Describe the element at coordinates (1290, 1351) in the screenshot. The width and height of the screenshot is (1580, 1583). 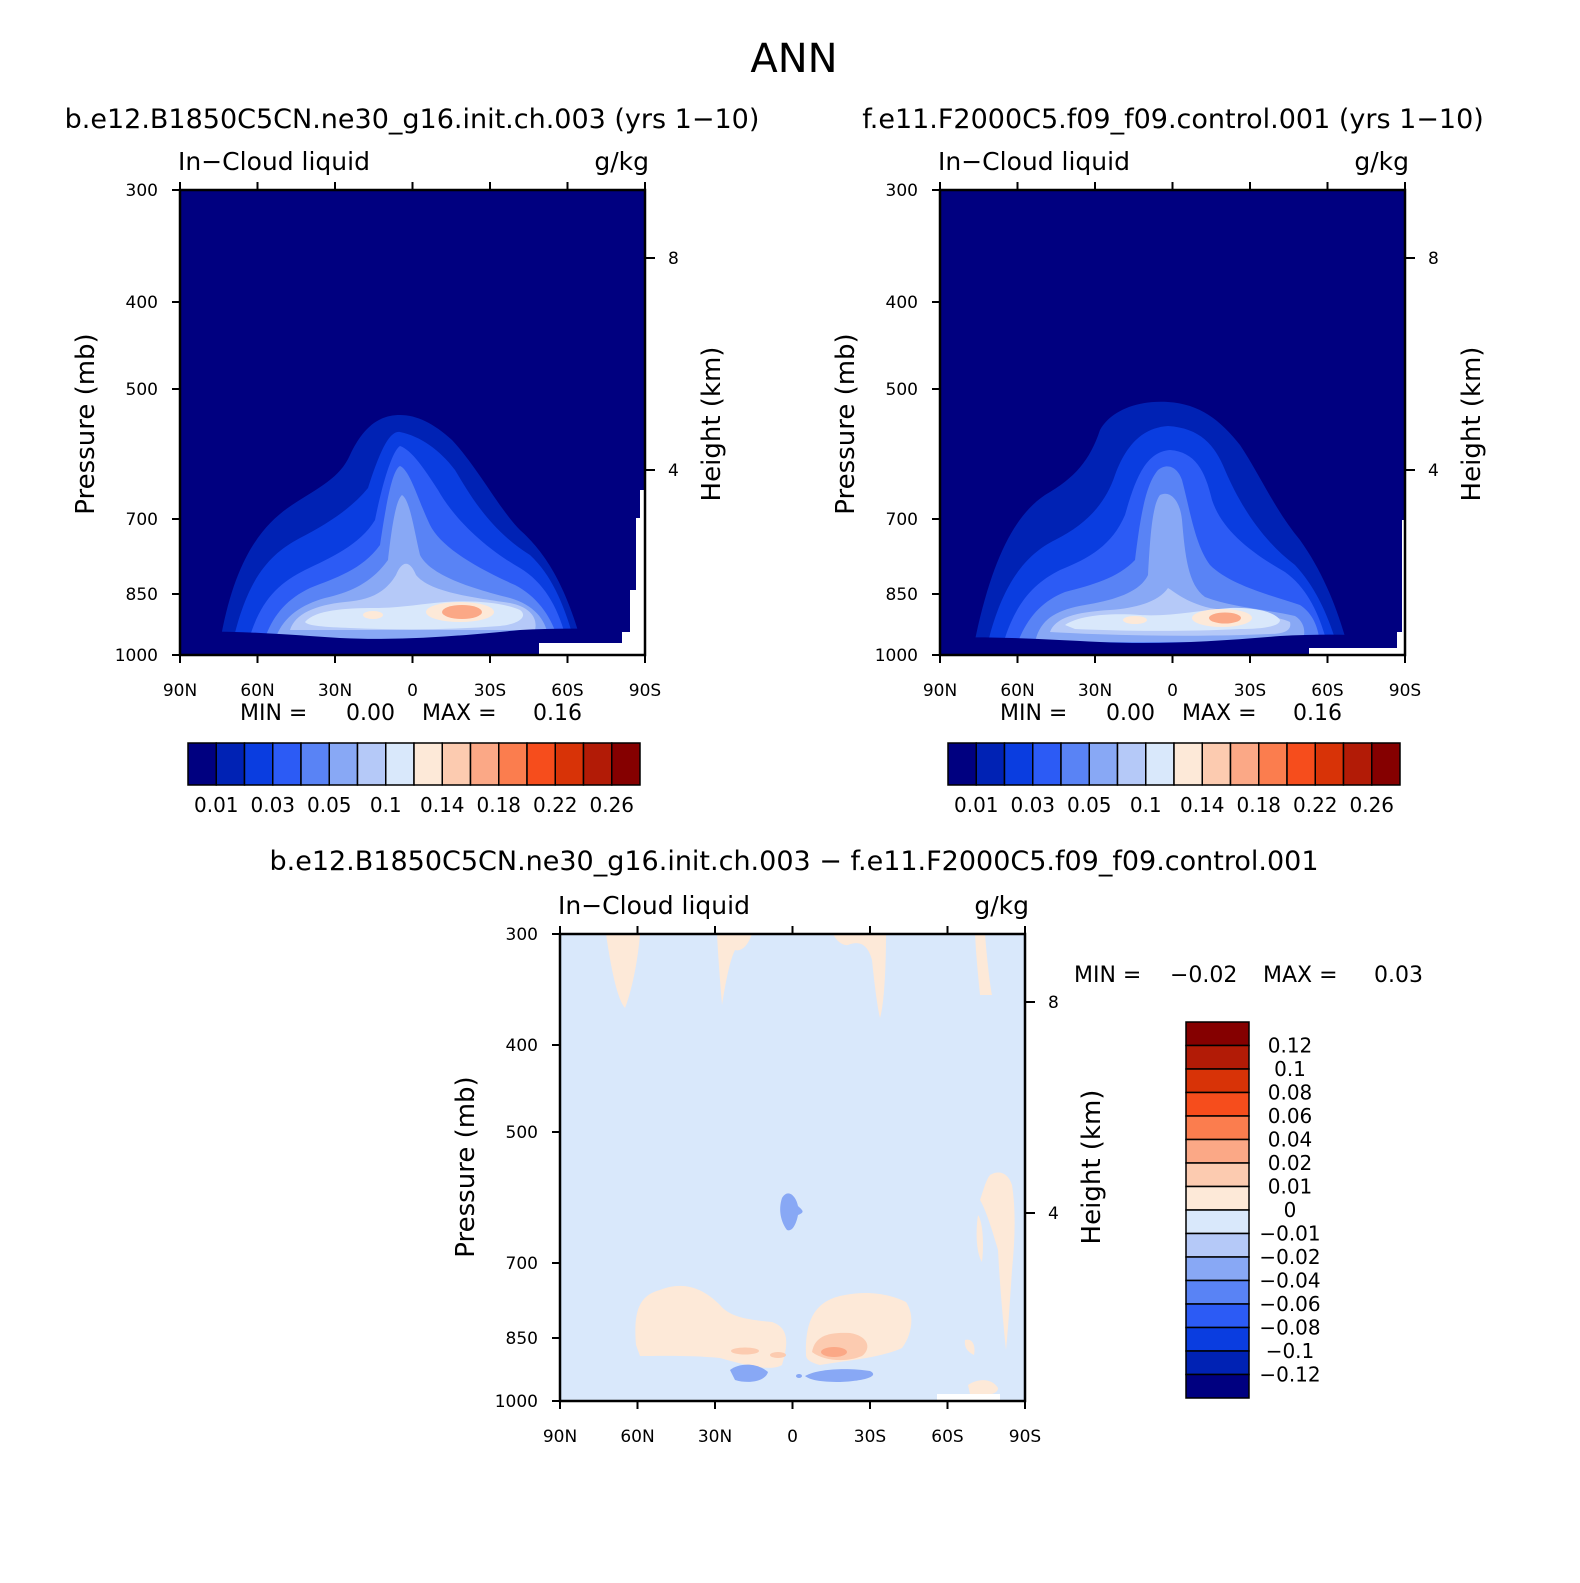
I see `colorbar-label: −0.1` at that location.